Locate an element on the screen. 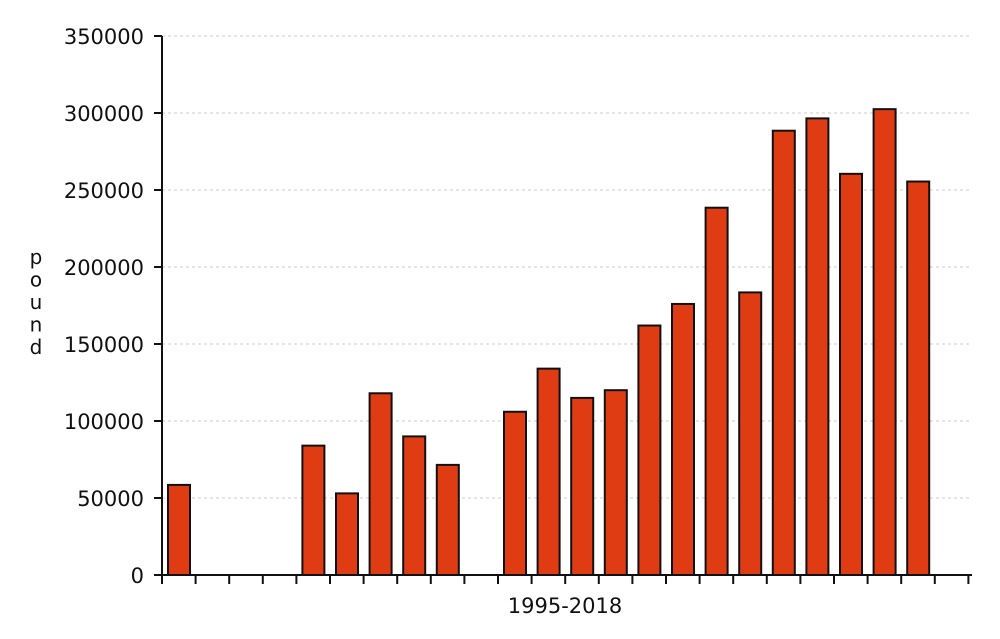 This screenshot has width=1000, height=639. y-axis-label-char: d is located at coordinates (36, 347).